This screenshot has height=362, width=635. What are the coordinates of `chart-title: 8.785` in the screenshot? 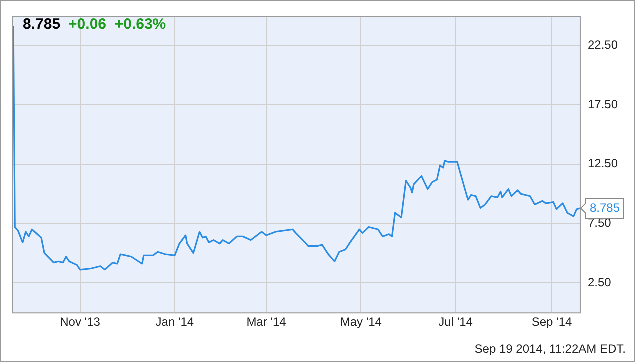 It's located at (42, 24).